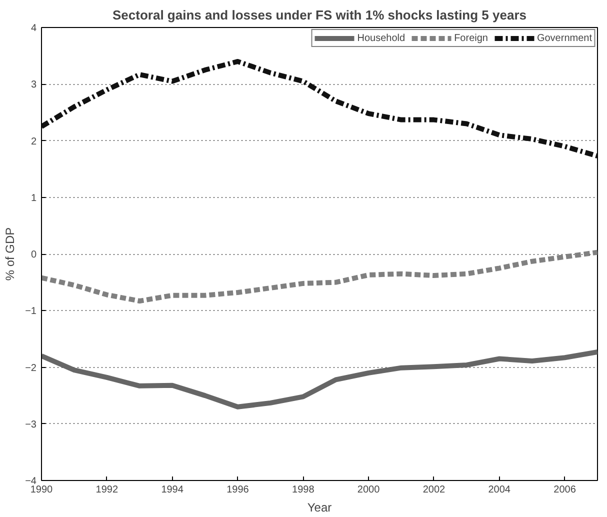 Image resolution: width=607 pixels, height=517 pixels. I want to click on y-tick-label: −2, so click(31, 368).